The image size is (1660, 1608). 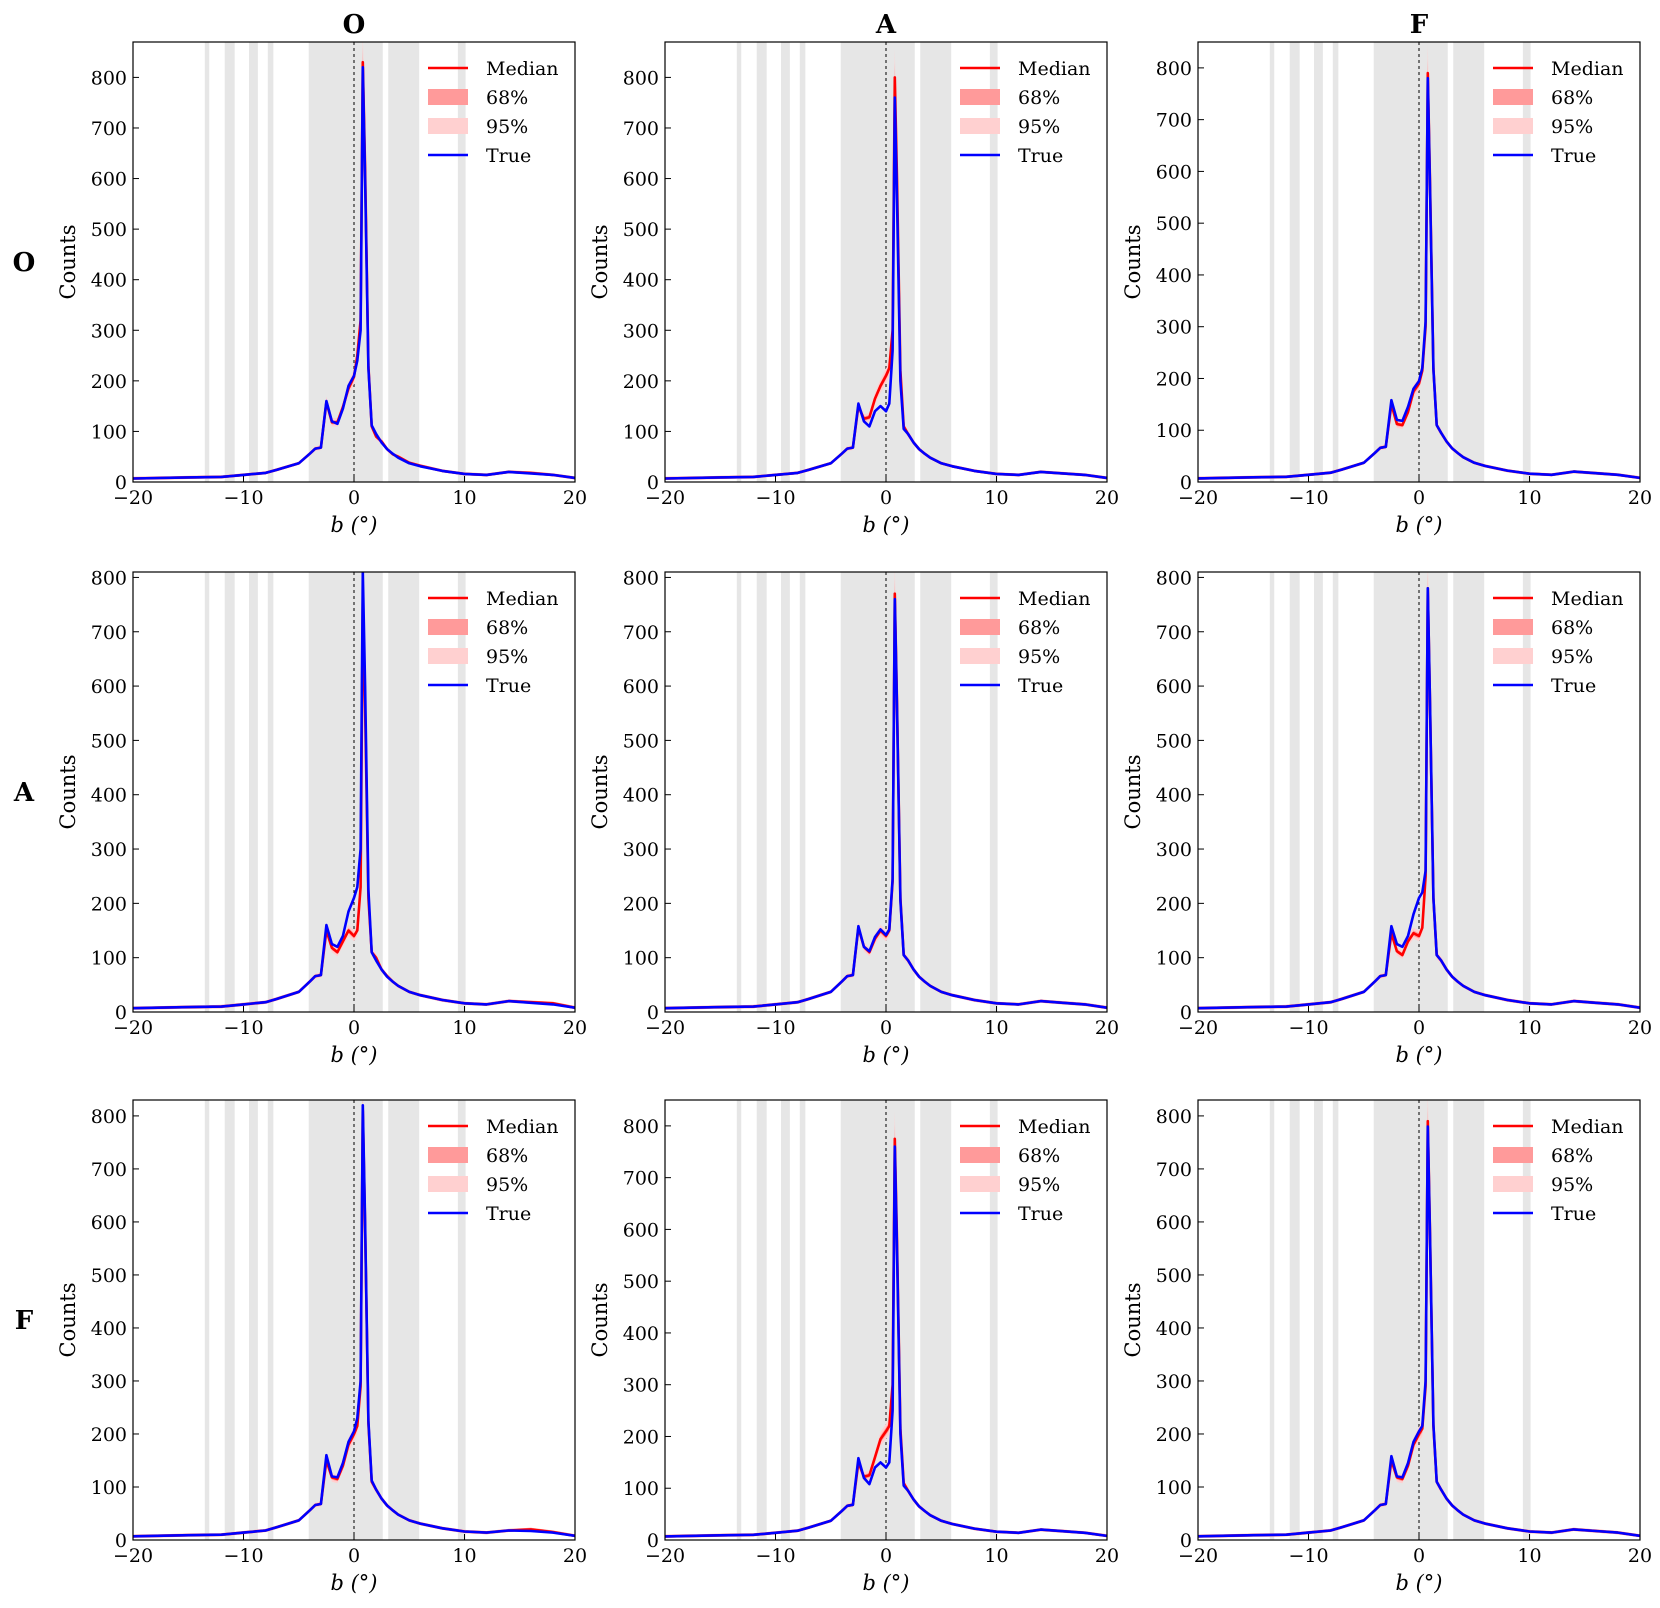 What do you see at coordinates (24, 793) in the screenshot?
I see `row-title: A` at bounding box center [24, 793].